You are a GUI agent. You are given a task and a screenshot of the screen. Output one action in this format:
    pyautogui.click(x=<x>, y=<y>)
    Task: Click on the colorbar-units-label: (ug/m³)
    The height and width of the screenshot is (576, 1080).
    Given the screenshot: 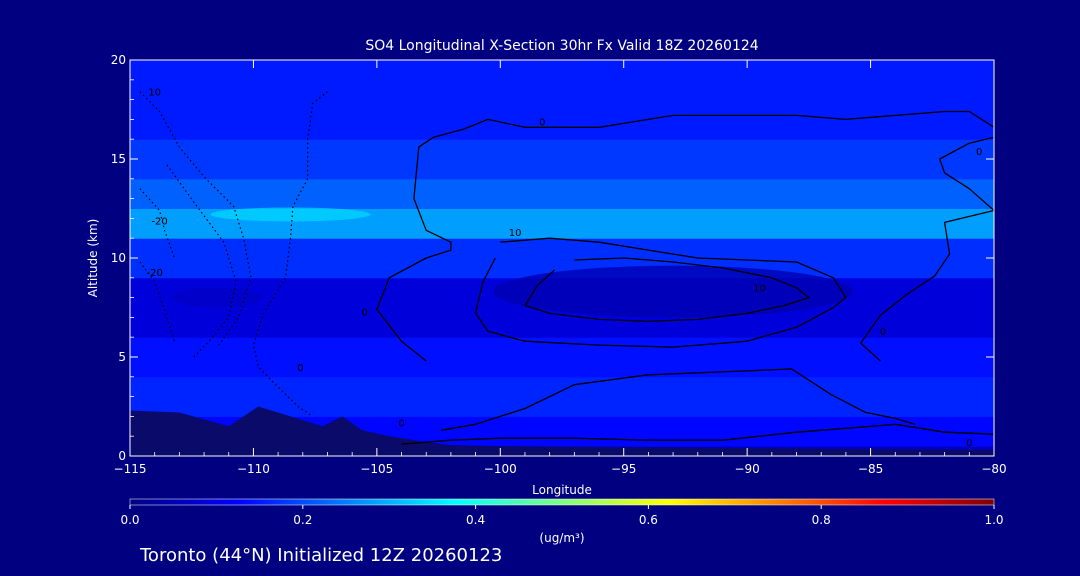 What is the action you would take?
    pyautogui.click(x=561, y=538)
    